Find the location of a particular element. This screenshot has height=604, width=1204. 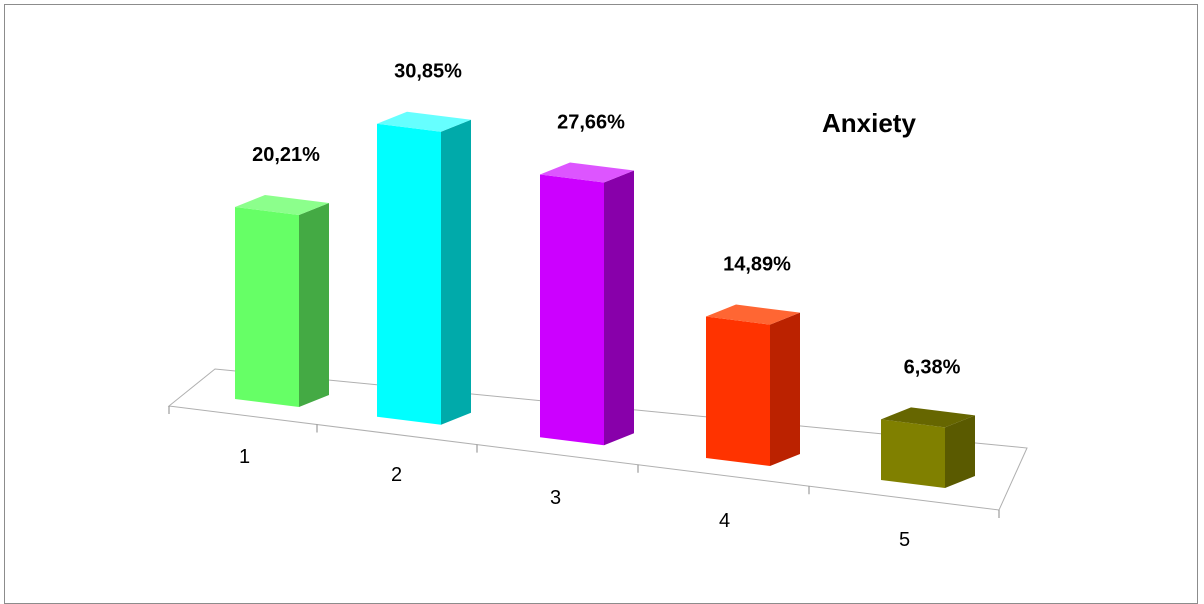

x-axis-tick-label: 2 is located at coordinates (396, 475).